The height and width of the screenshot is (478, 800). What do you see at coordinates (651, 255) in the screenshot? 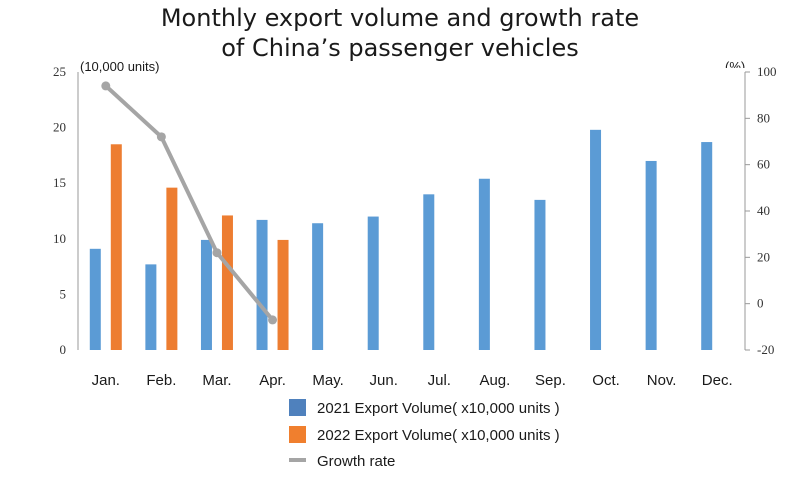
I see `bar-2021-nov` at bounding box center [651, 255].